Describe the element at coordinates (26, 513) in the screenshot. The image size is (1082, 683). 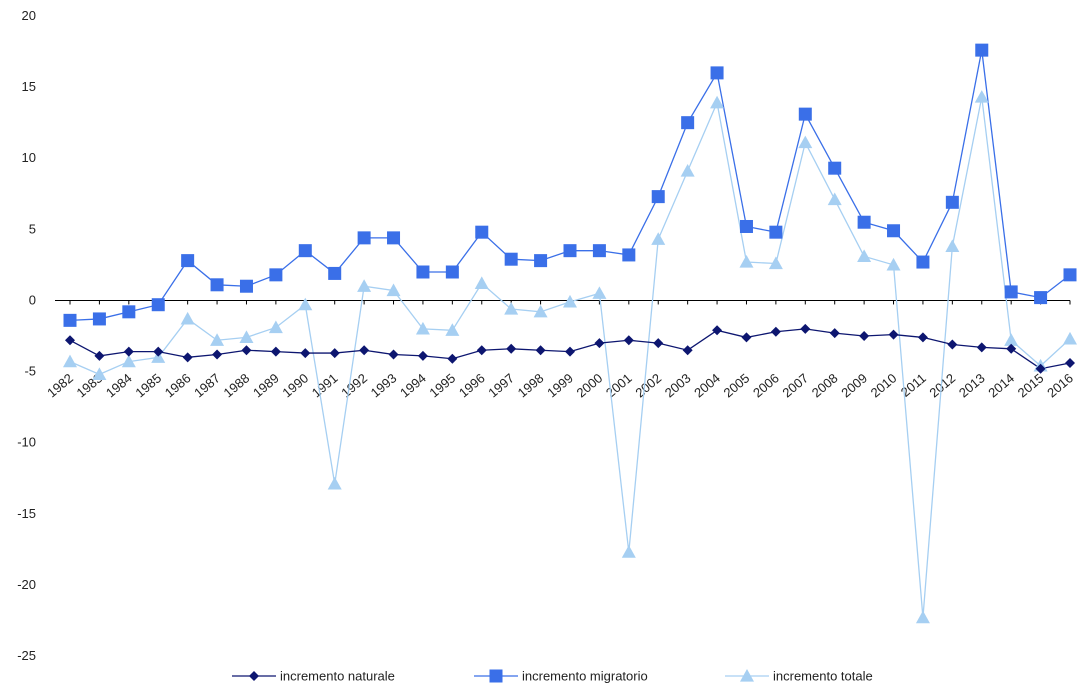
I see `y-tick-label: -15` at that location.